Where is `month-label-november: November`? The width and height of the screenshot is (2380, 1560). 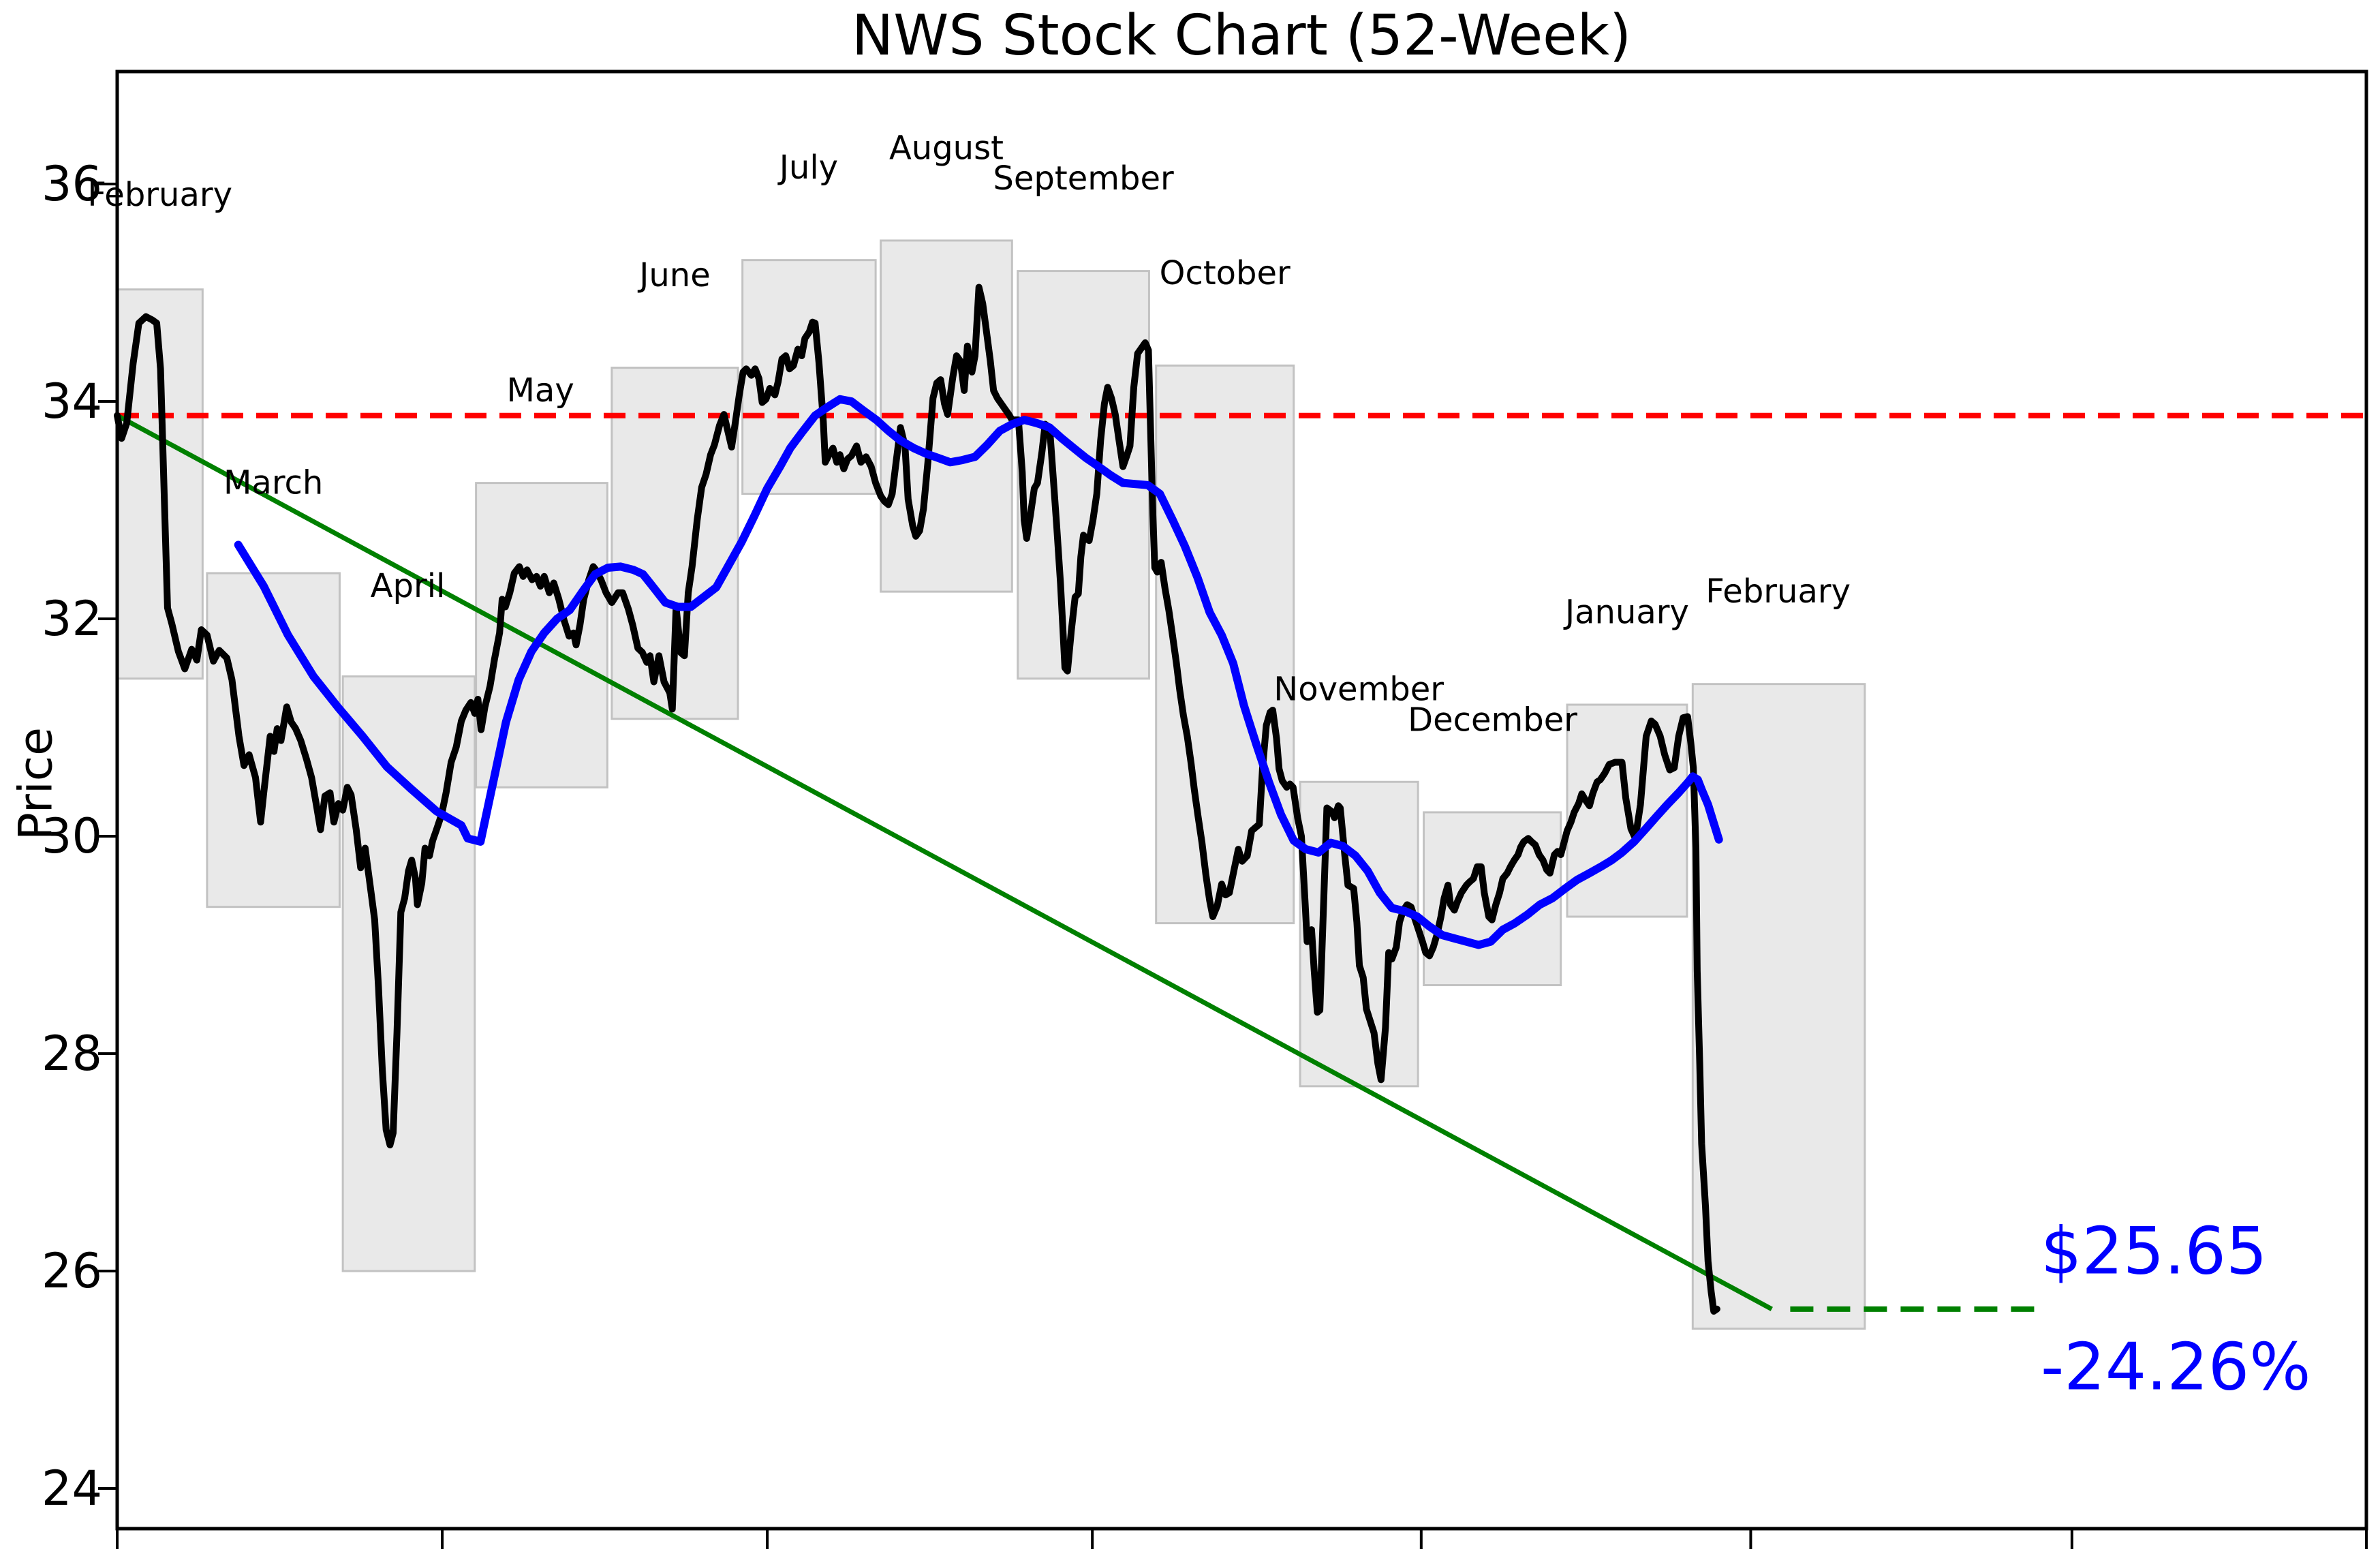 month-label-november: November is located at coordinates (1358, 690).